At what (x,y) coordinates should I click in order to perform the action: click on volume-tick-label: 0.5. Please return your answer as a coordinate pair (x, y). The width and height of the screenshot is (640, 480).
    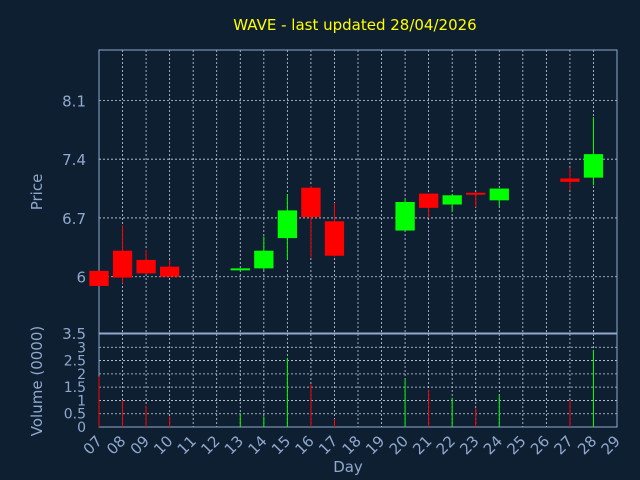
    Looking at the image, I should click on (75, 415).